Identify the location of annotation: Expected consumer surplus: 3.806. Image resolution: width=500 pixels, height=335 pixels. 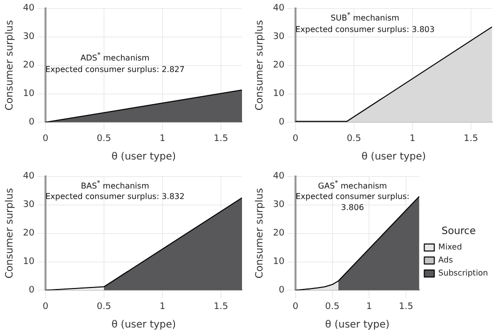
(352, 202).